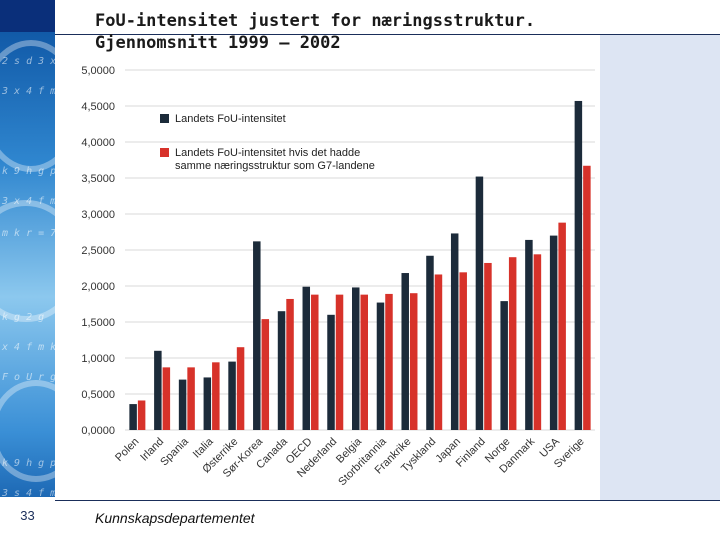  I want to click on bar-series-2-sverige, so click(587, 297).